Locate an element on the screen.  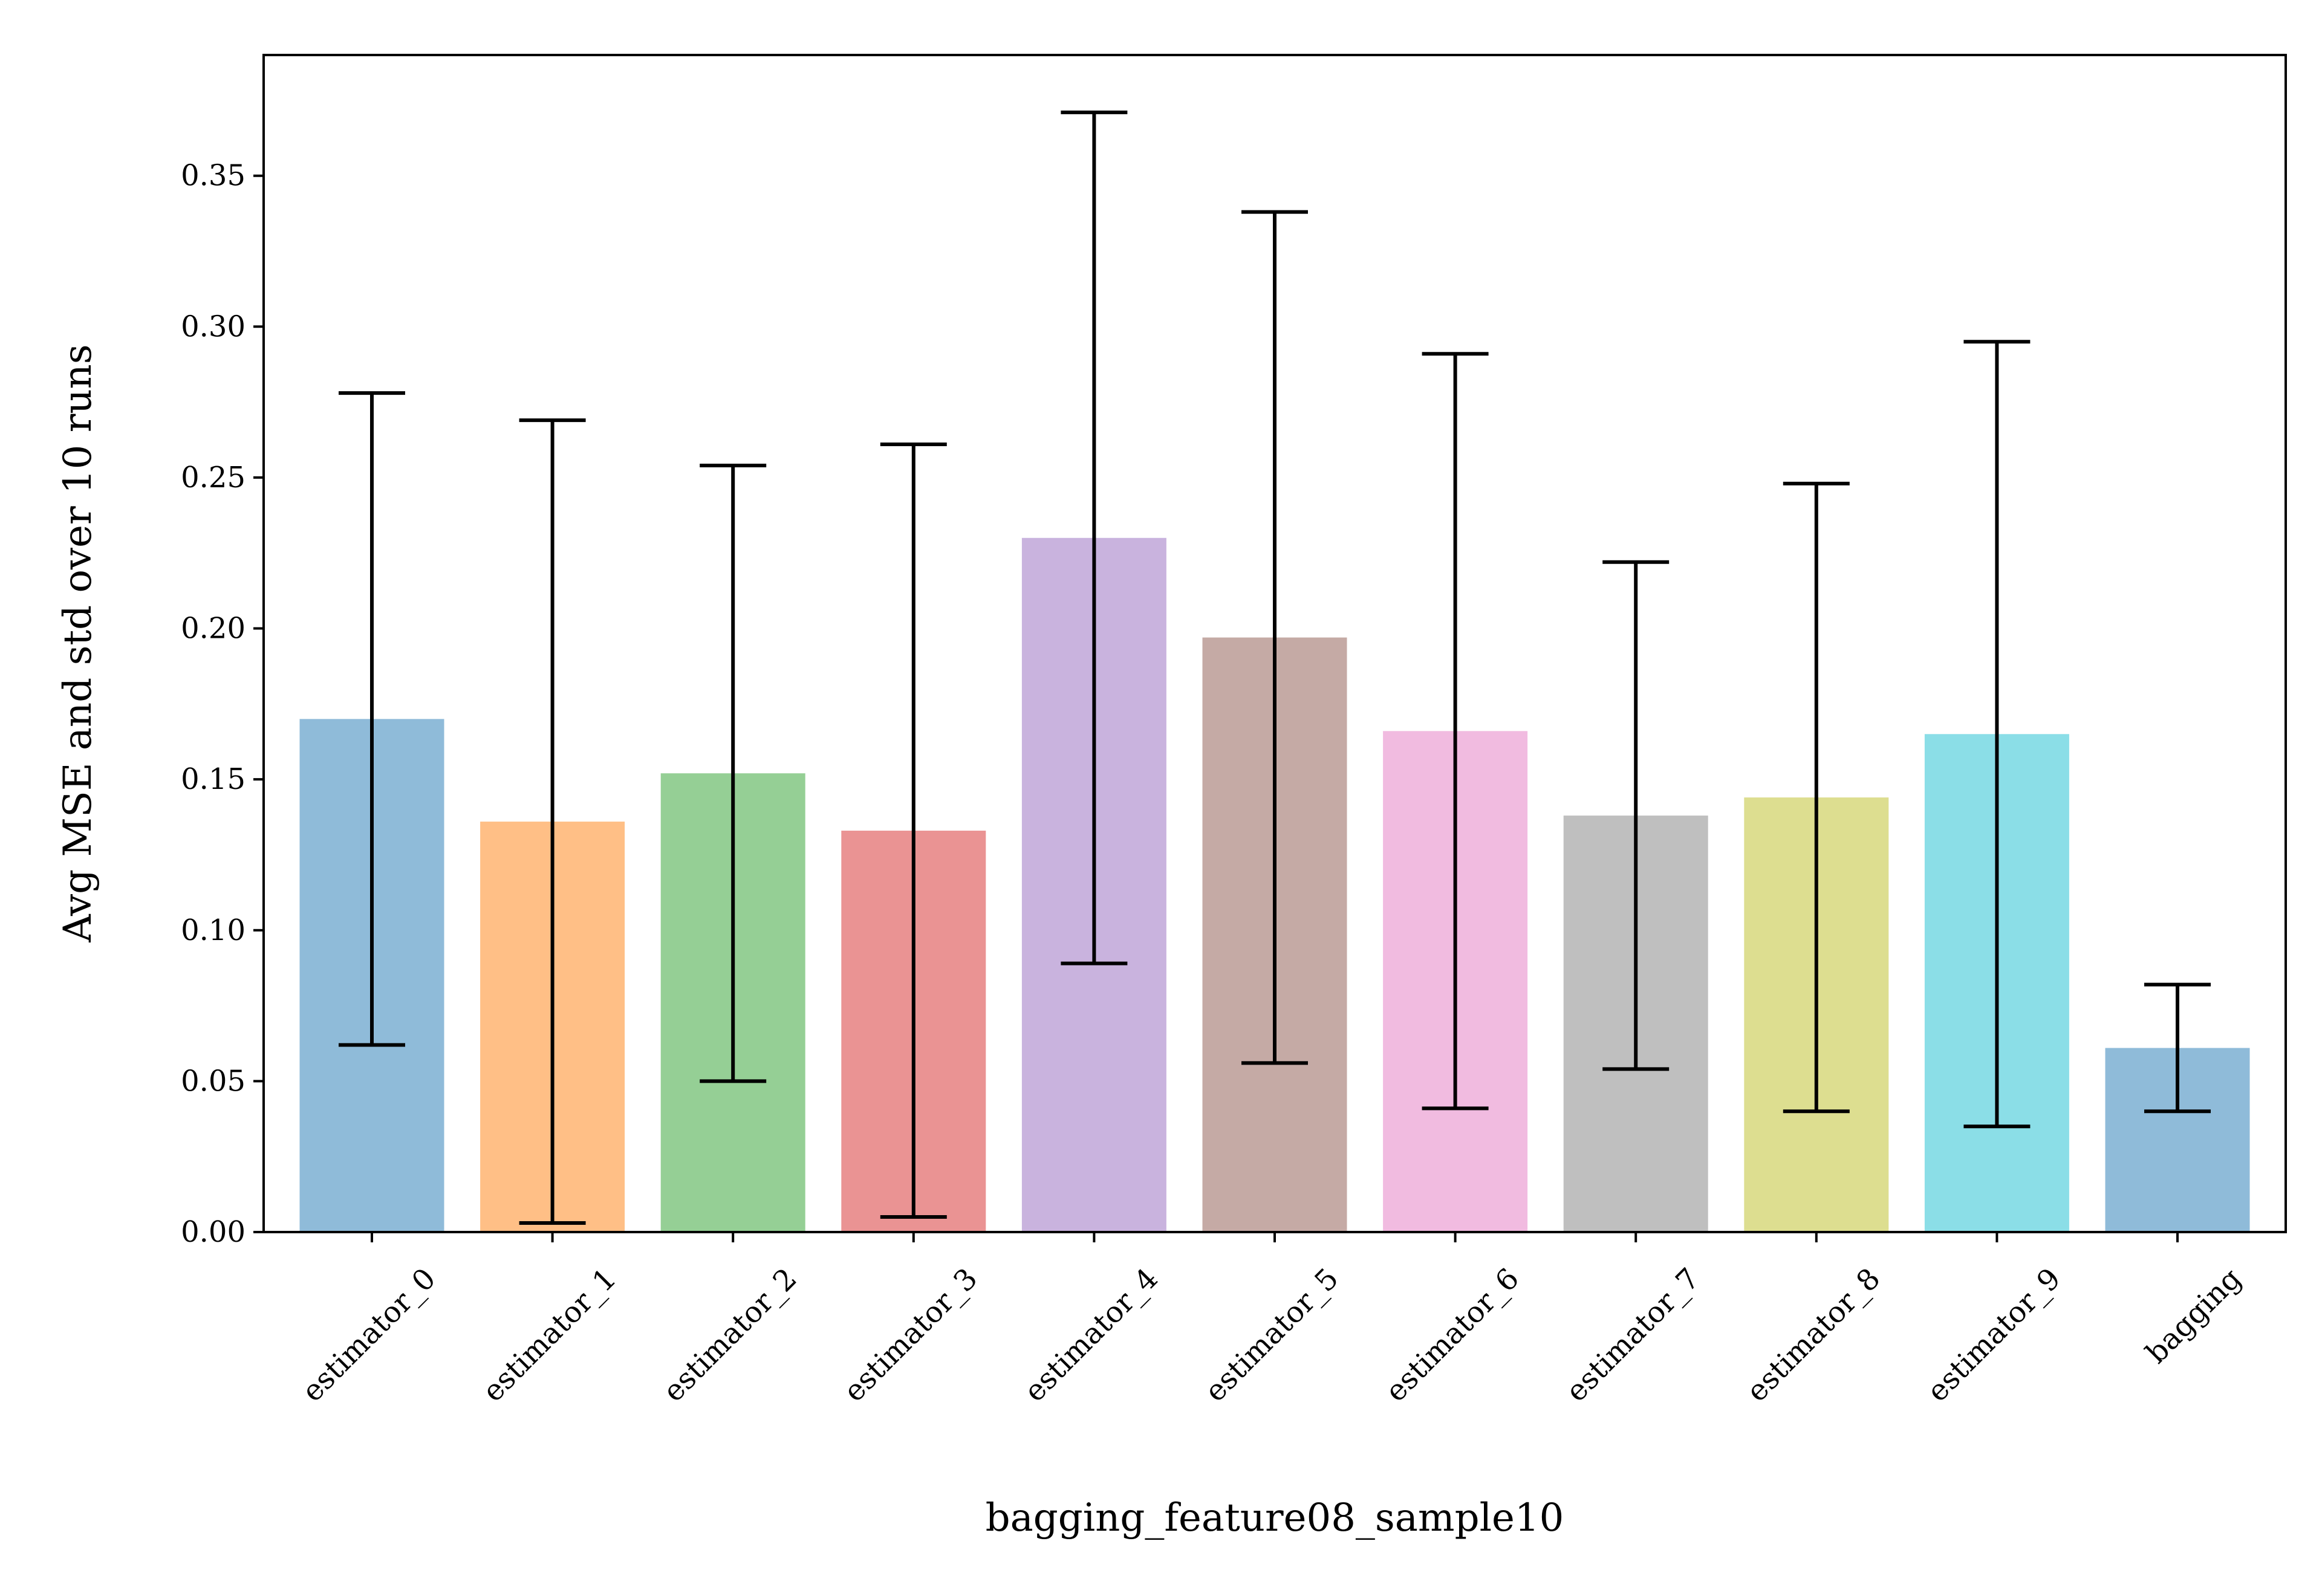
x-tick-label: estimator_9 is located at coordinates (1993, 1335).